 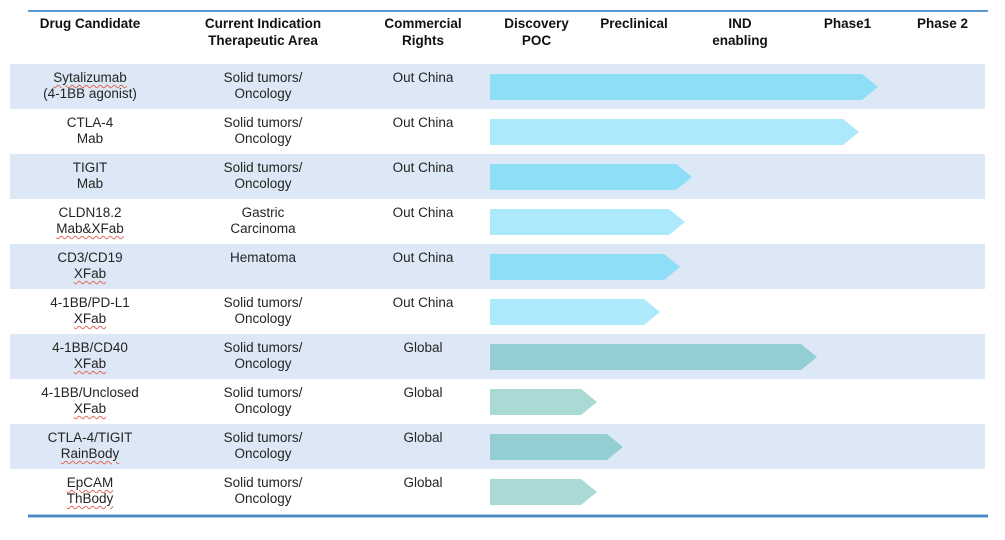 I want to click on column-header-commercial-rights: Commercial Rights, so click(x=423, y=38).